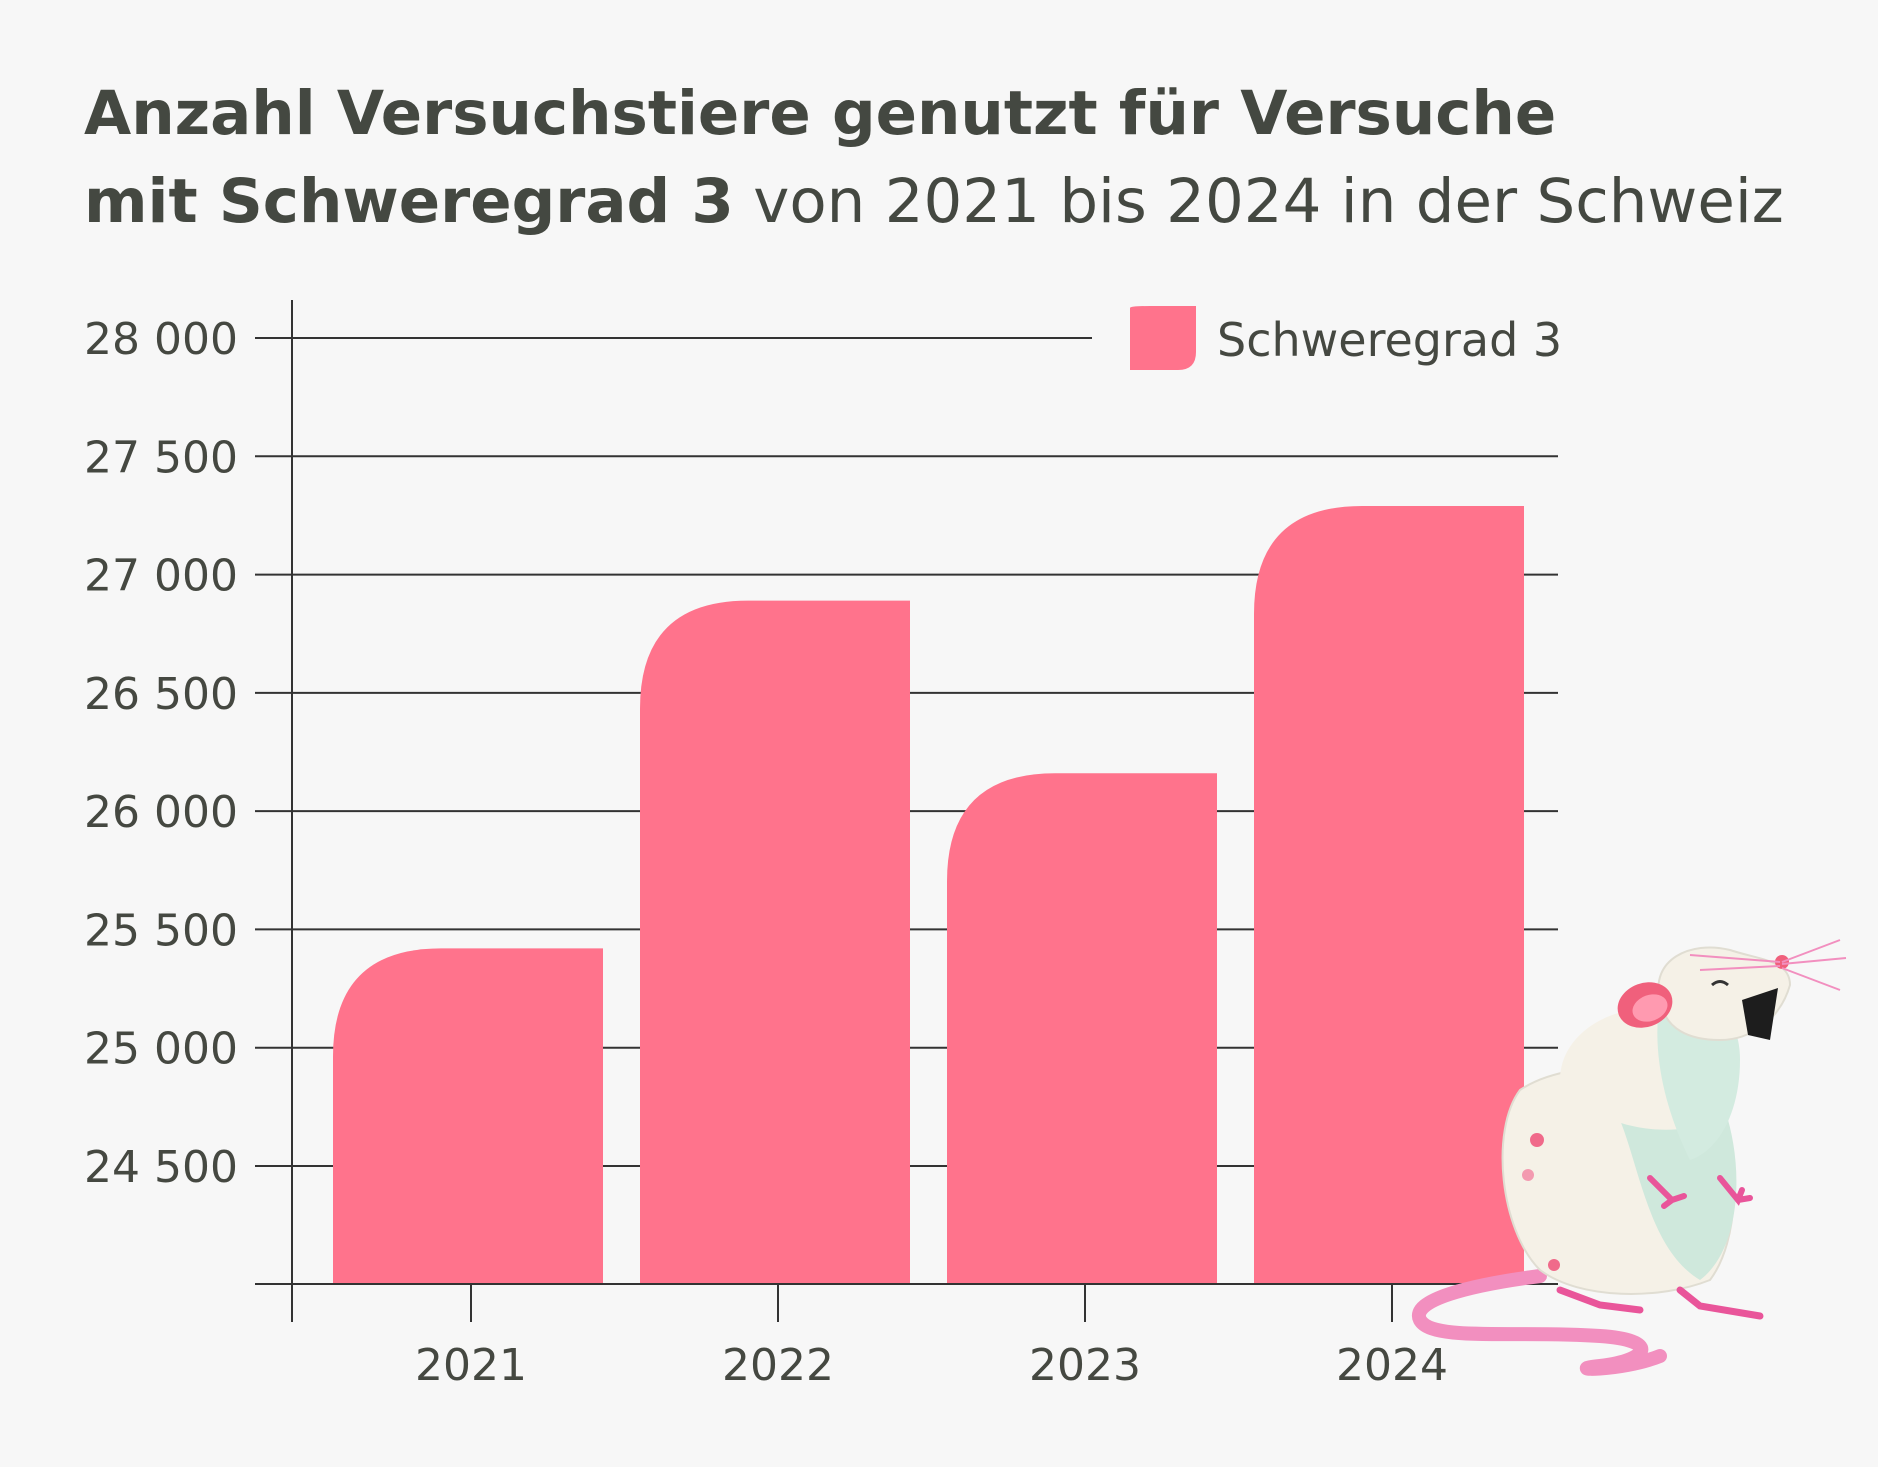  What do you see at coordinates (1085, 1365) in the screenshot?
I see `x-tick-label-2023: 2023` at bounding box center [1085, 1365].